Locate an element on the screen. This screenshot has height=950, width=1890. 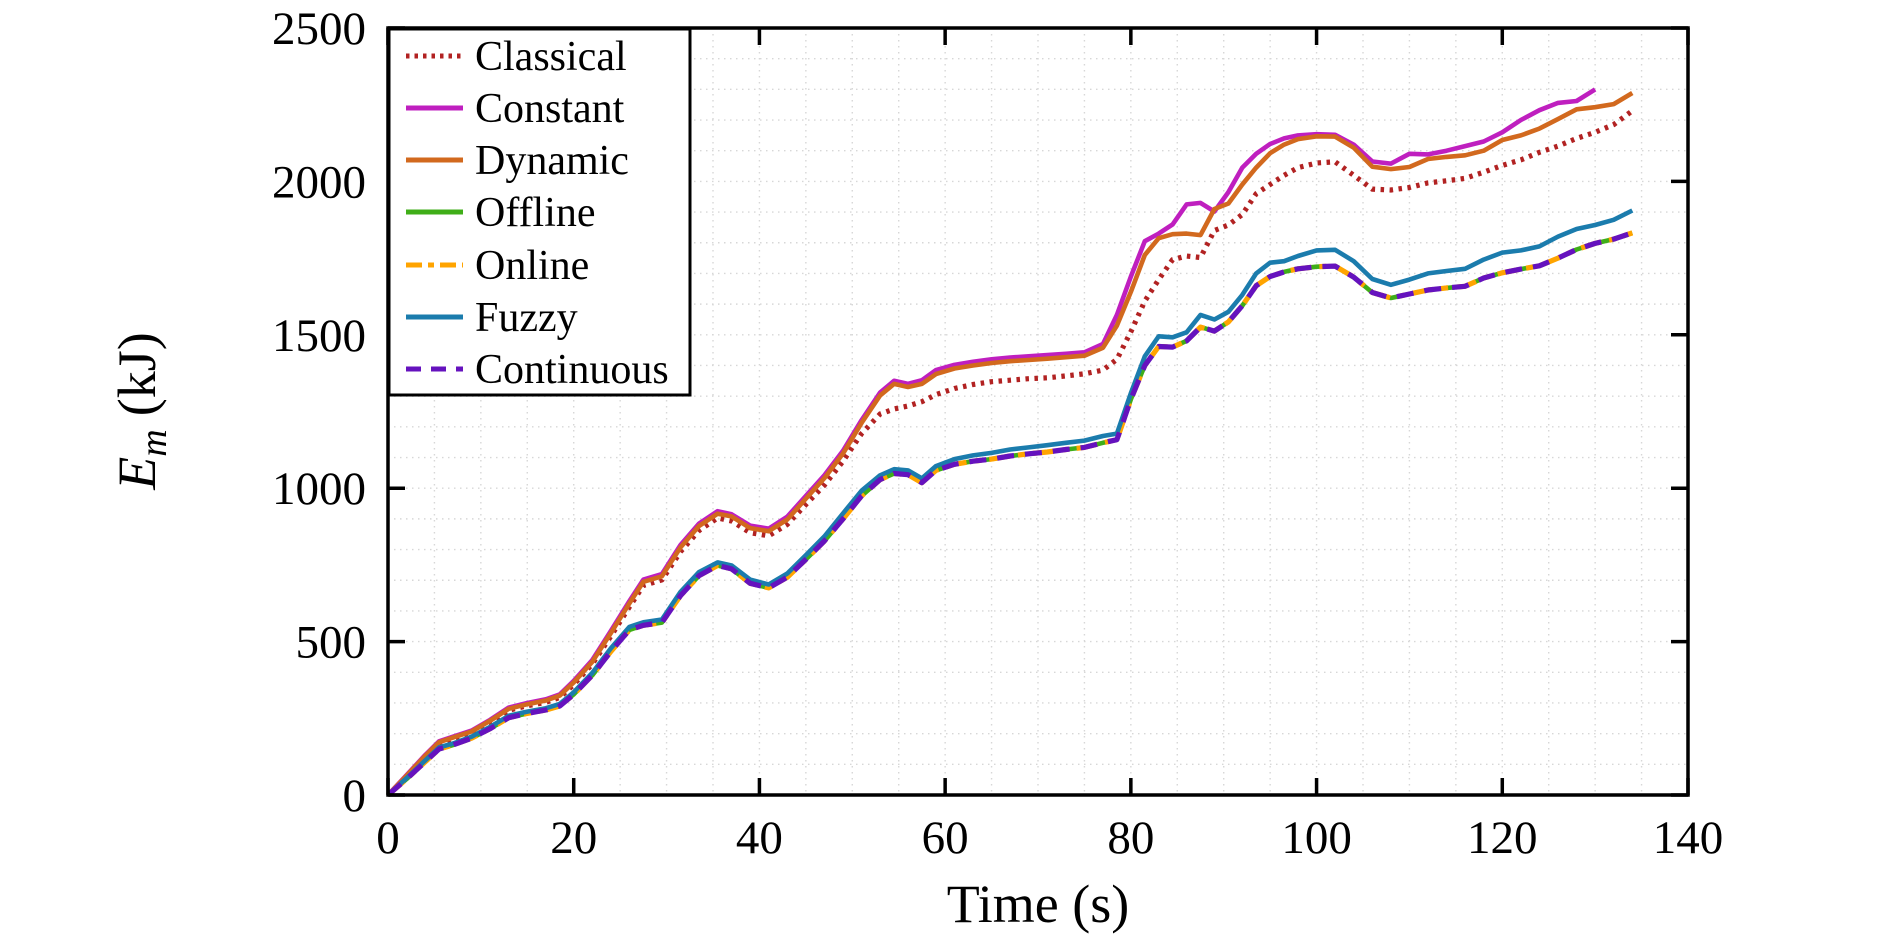
x-tick-label: 100 is located at coordinates (1316, 838).